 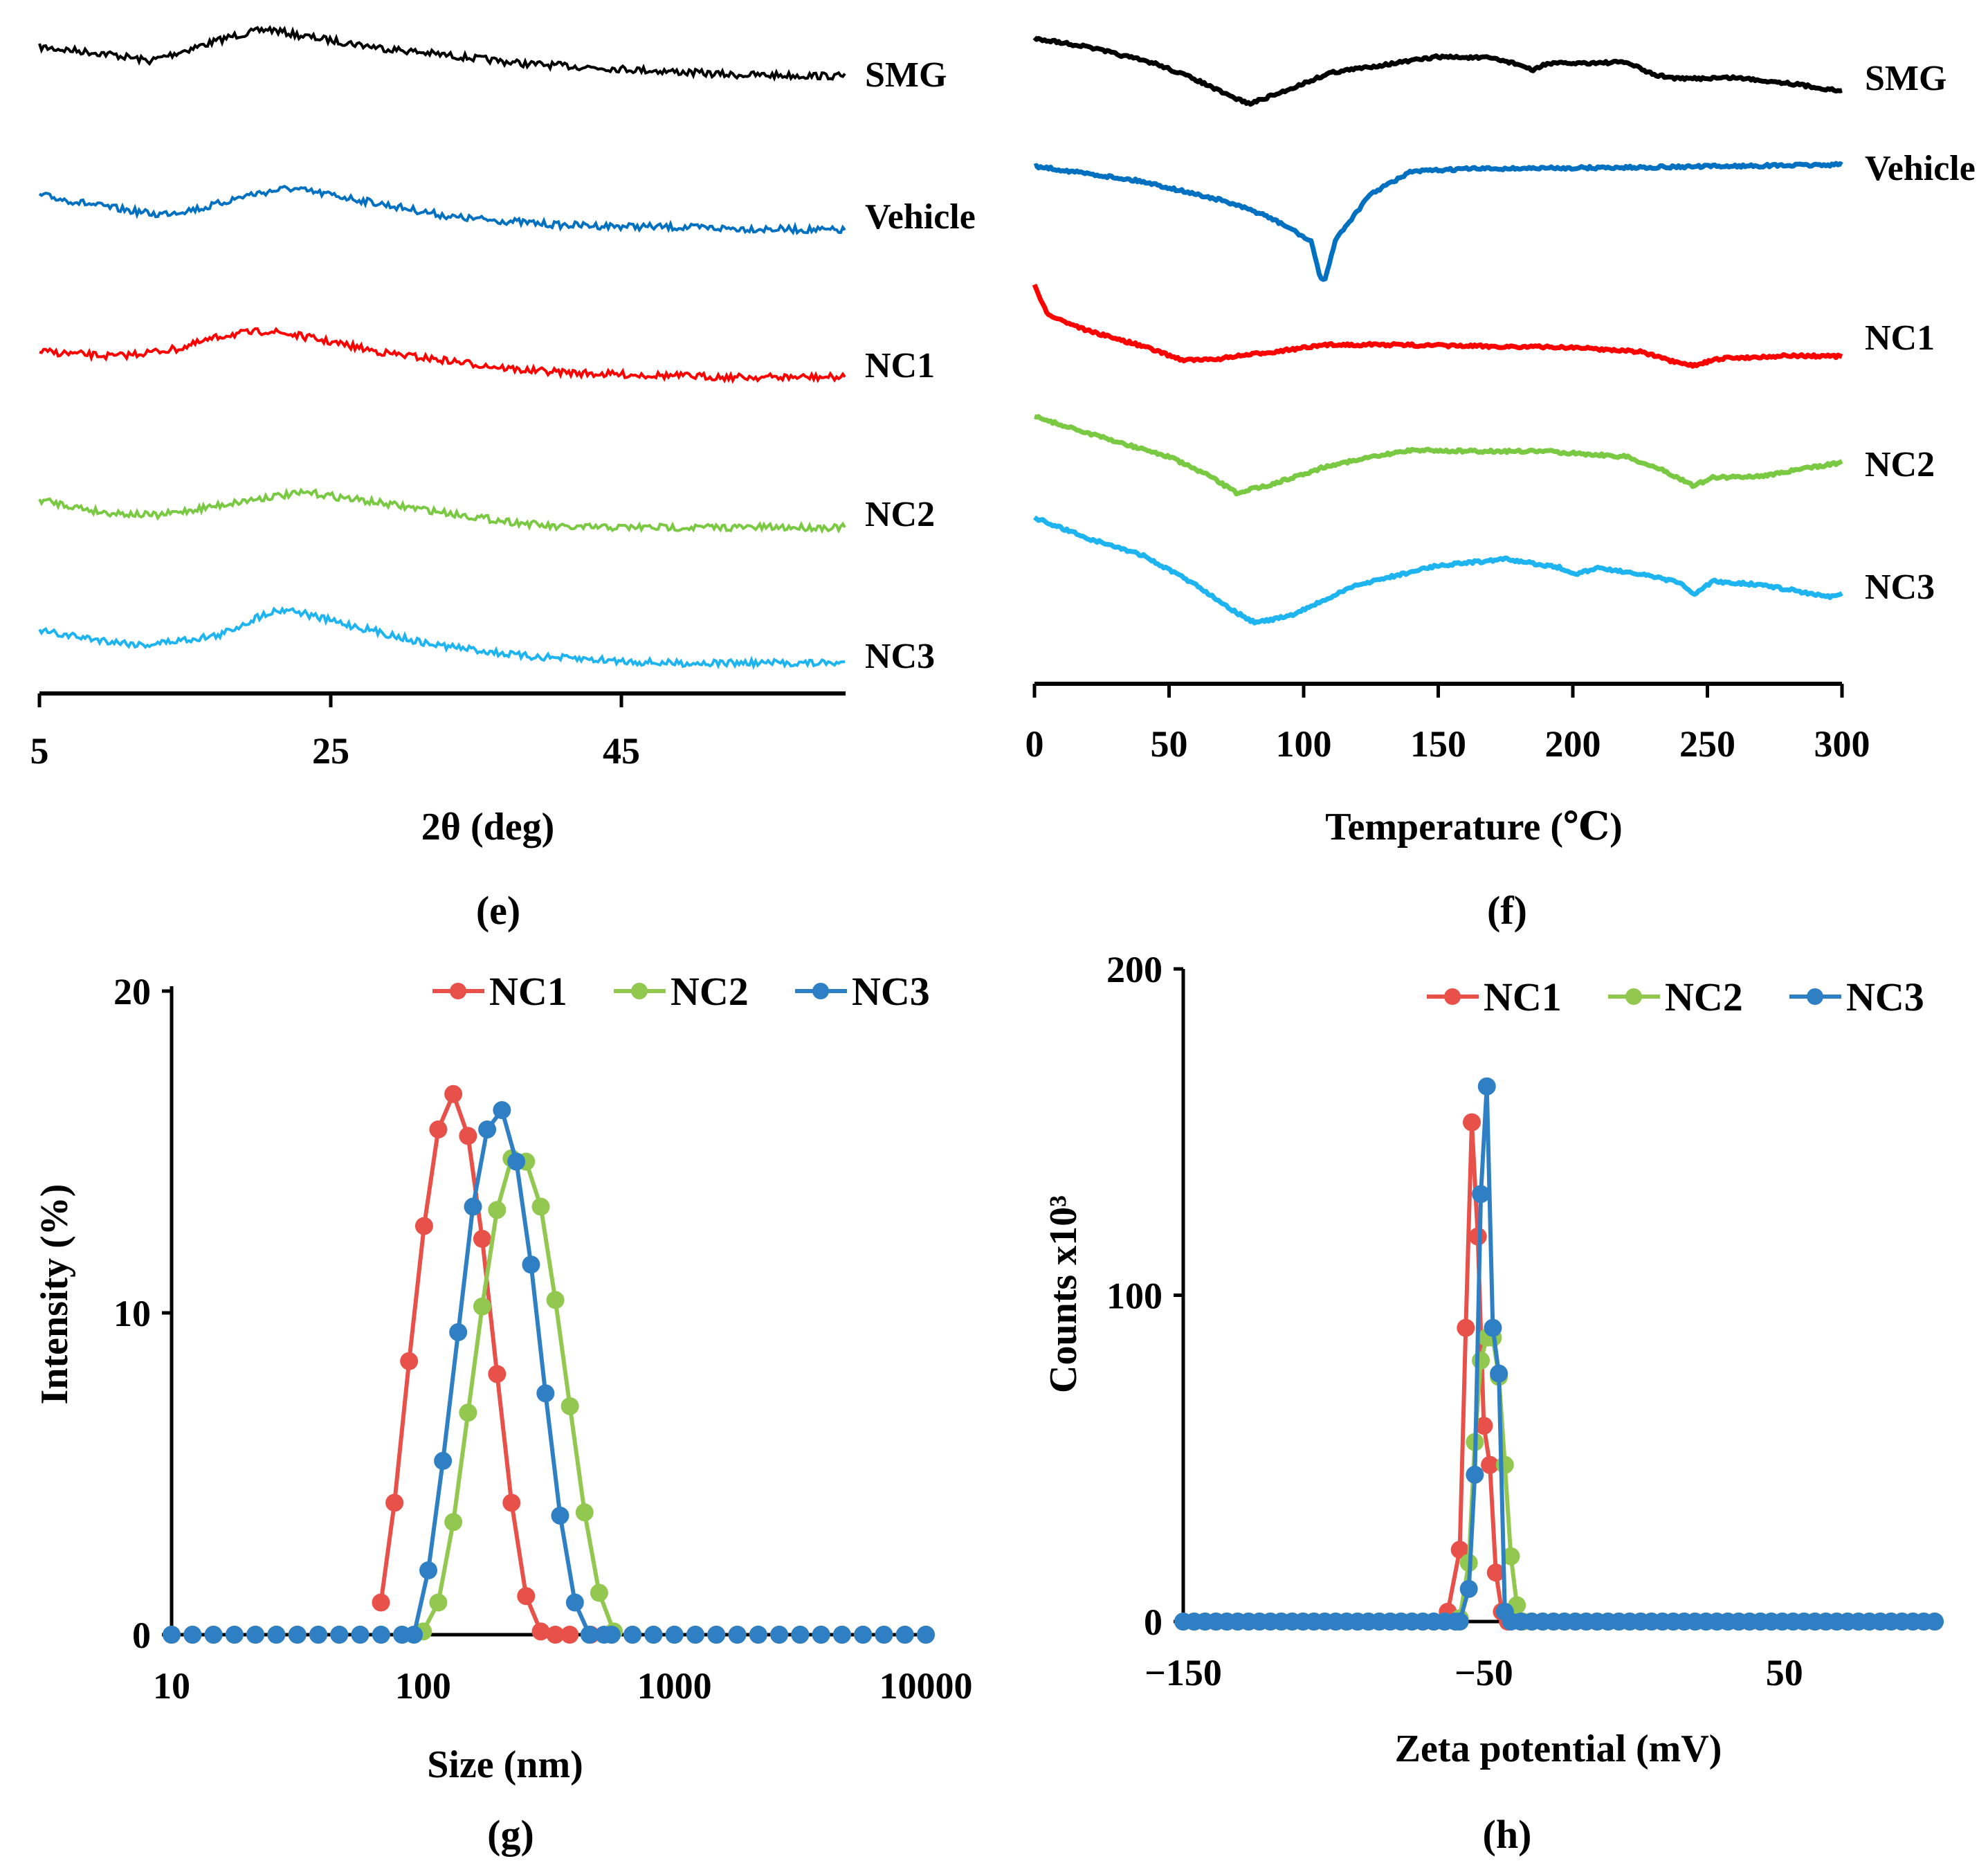 I want to click on dsc-curve-nc1, so click(x=1437, y=326).